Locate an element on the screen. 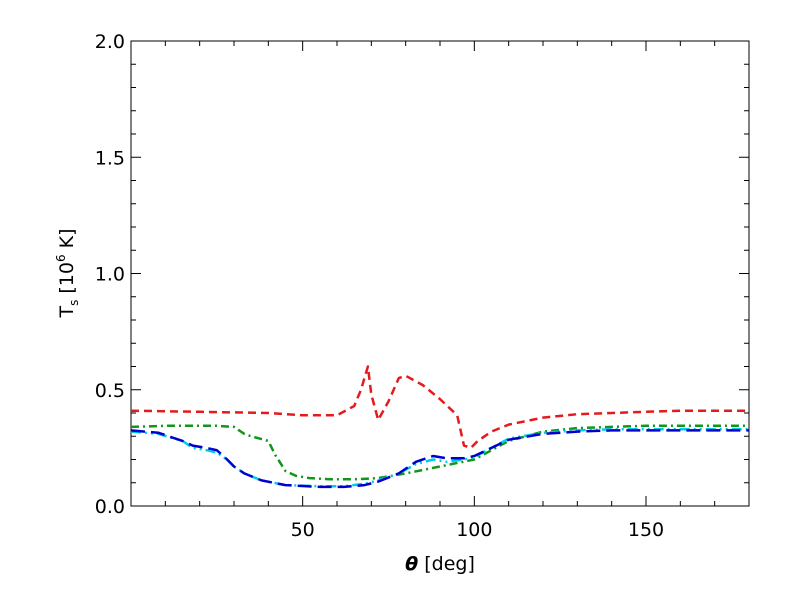 This screenshot has height=590, width=786. x-axis-label-text: [deg] is located at coordinates (446, 564).